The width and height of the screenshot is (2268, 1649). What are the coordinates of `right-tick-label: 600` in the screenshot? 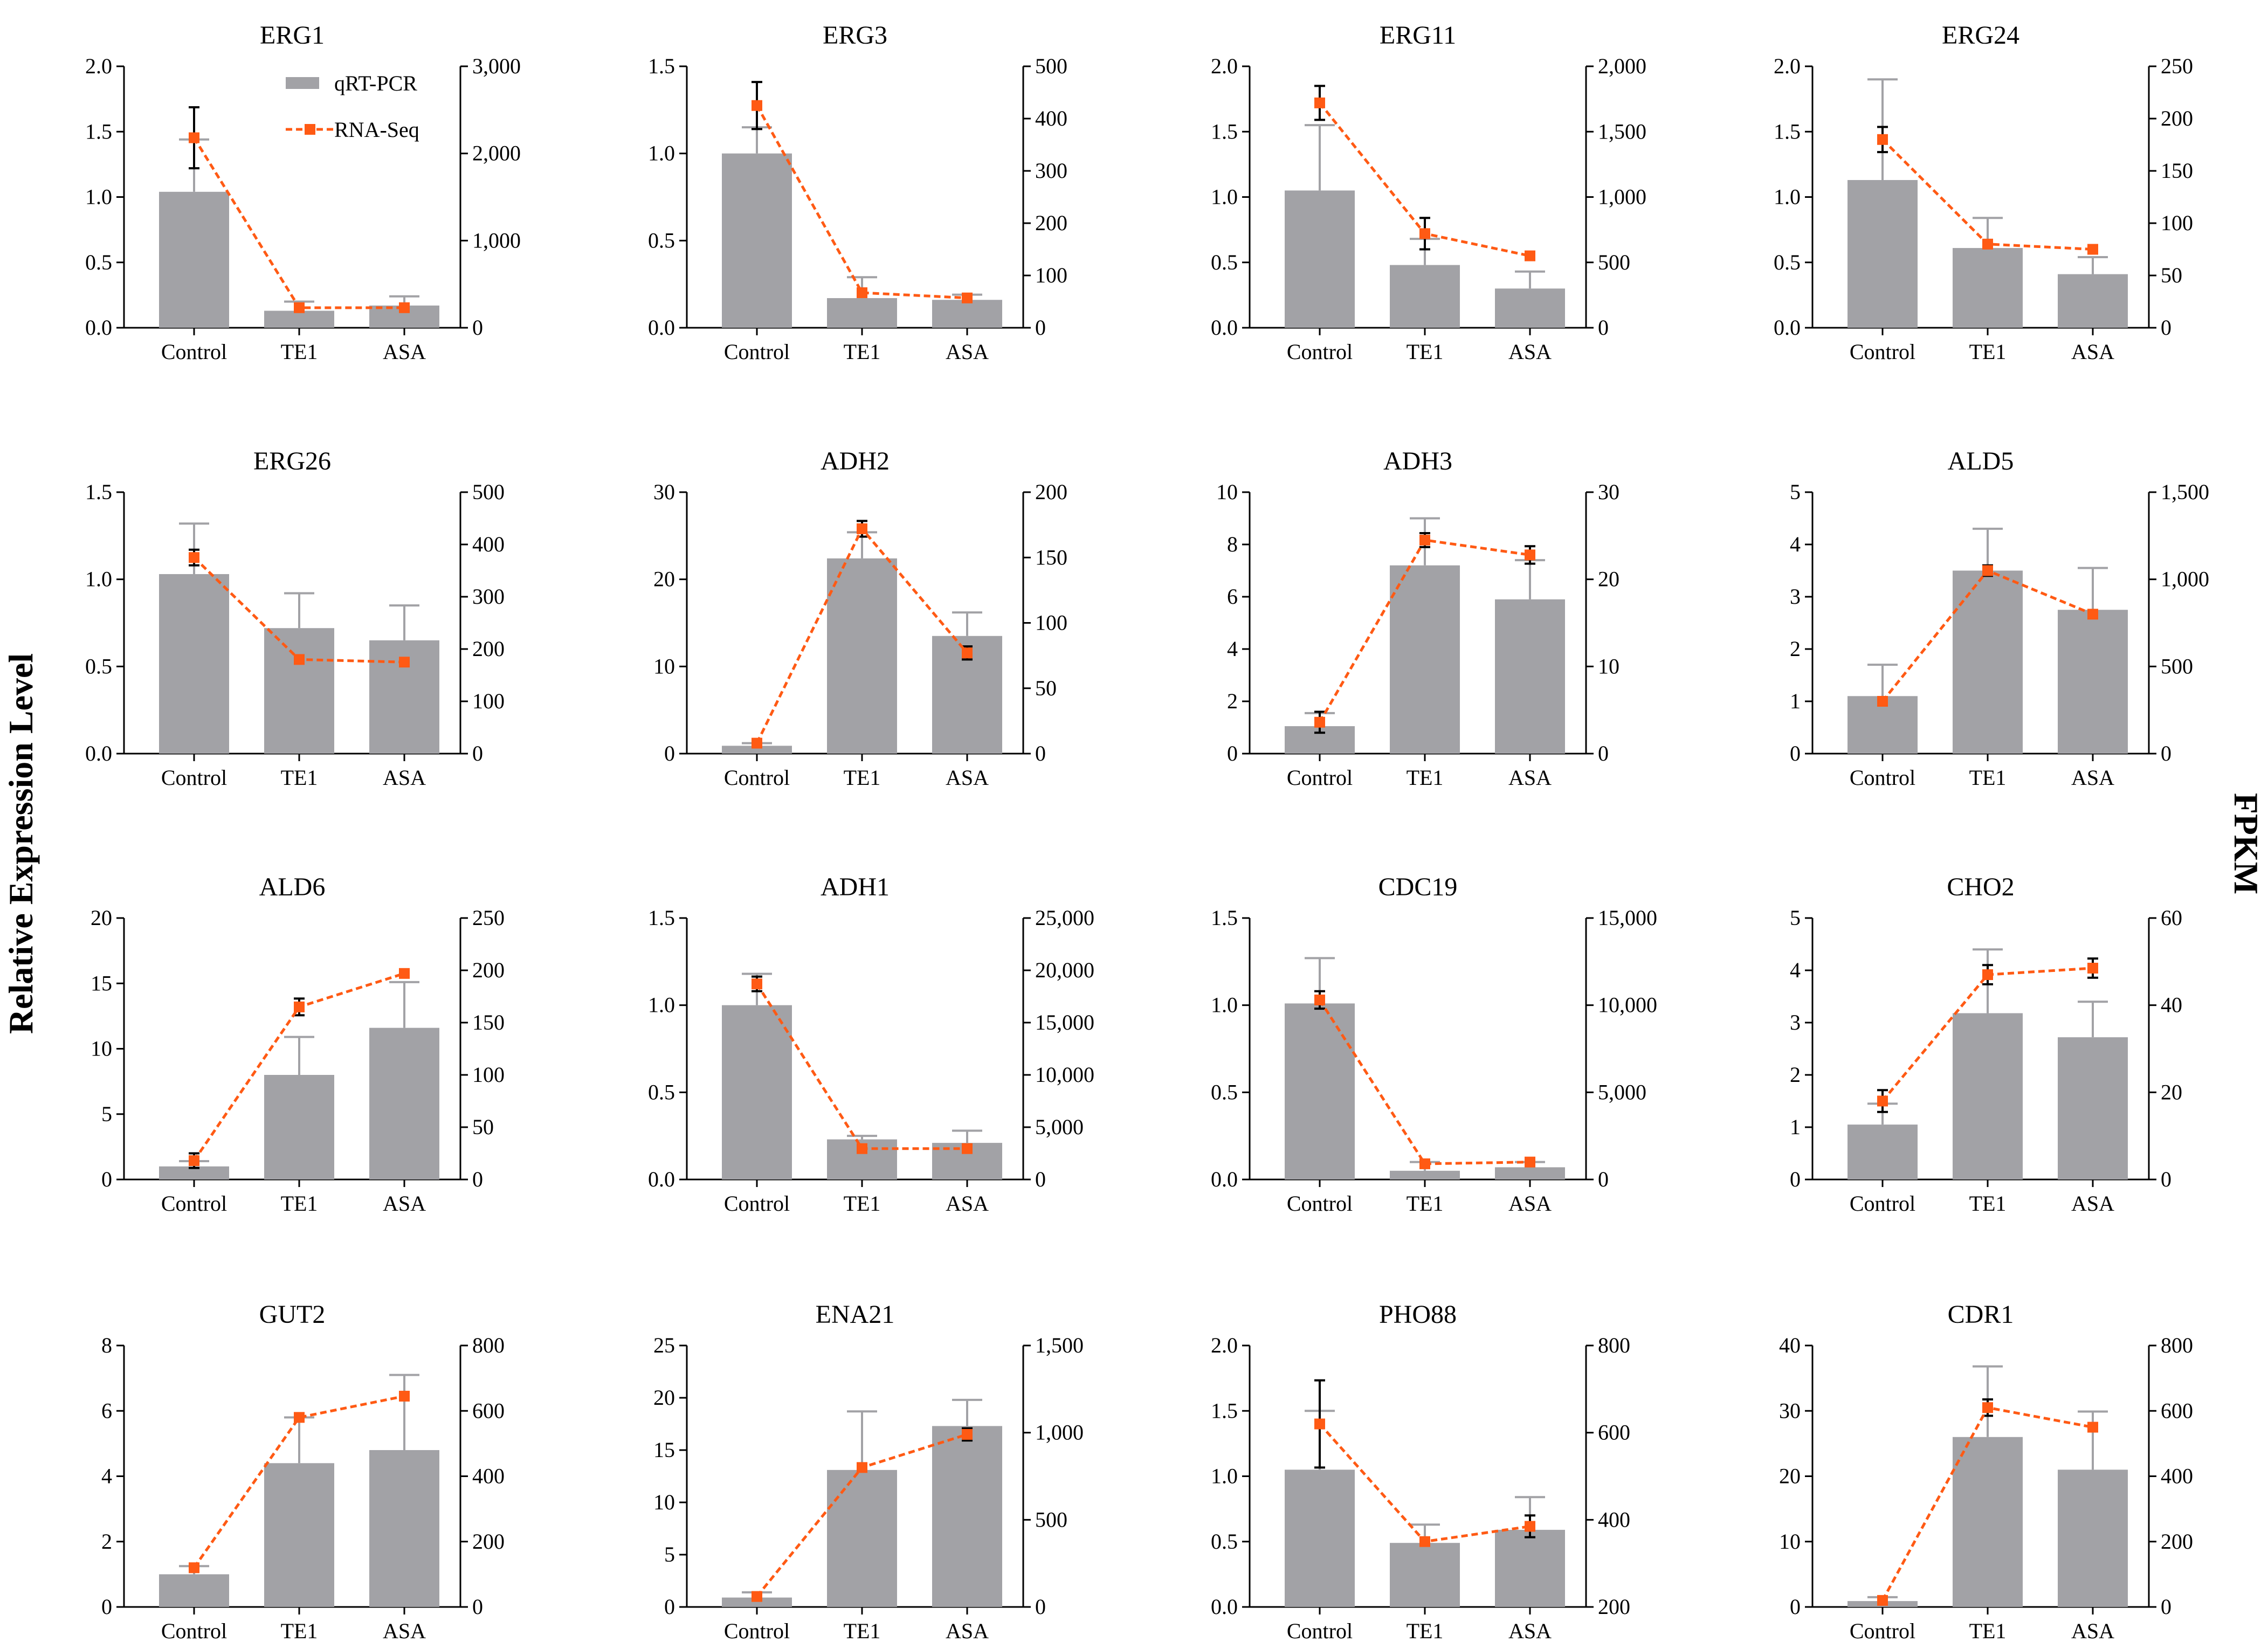 It's located at (1614, 1432).